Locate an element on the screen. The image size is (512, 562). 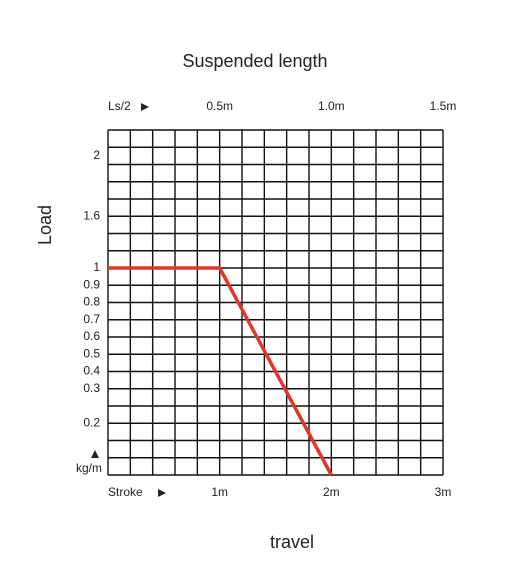
top-axis-name: Ls/2 is located at coordinates (119, 106).